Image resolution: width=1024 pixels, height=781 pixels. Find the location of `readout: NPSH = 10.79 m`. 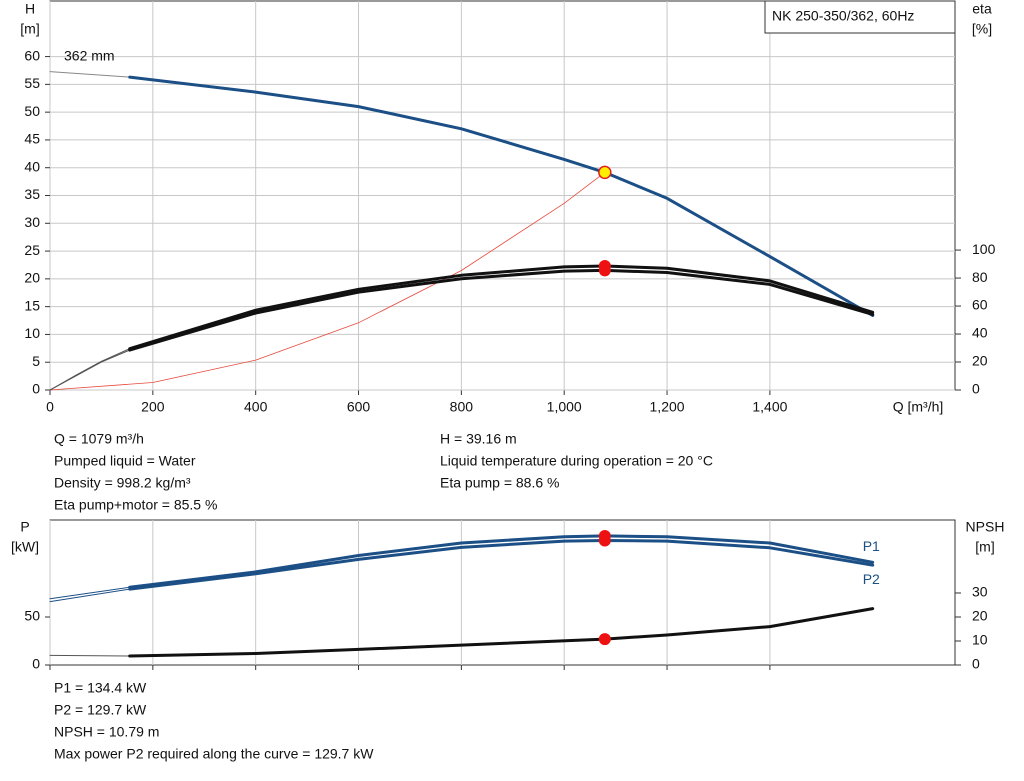

readout: NPSH = 10.79 m is located at coordinates (106, 732).